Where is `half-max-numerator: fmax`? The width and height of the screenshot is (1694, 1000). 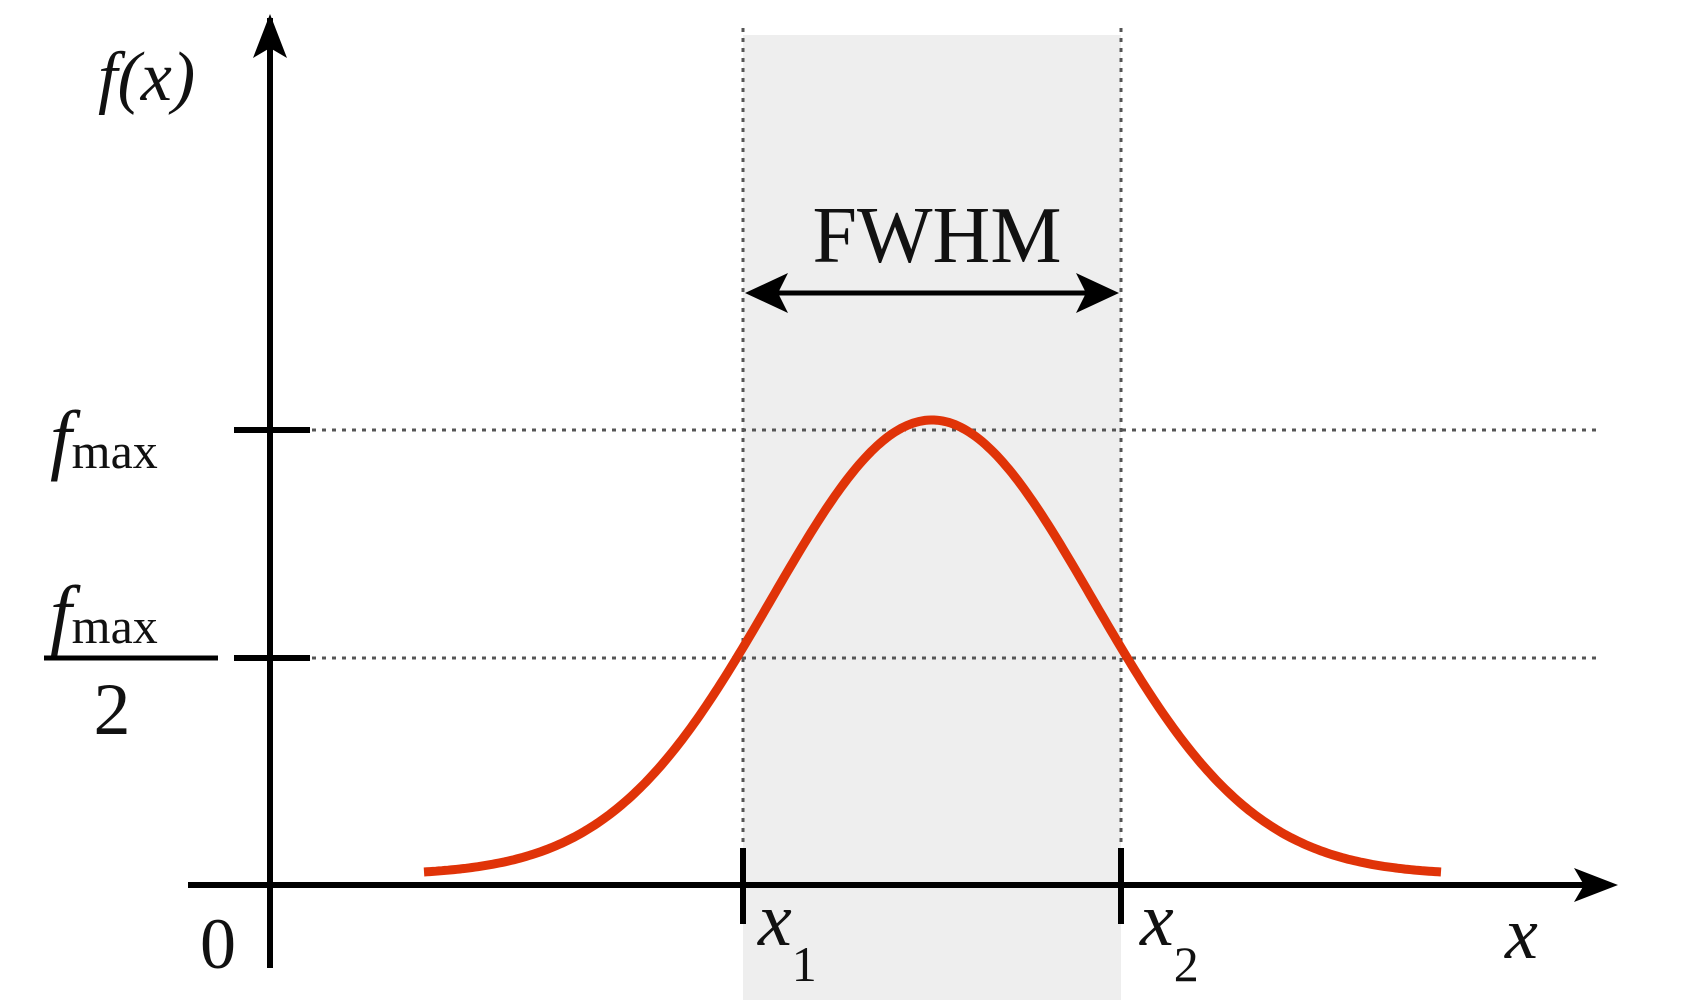
half-max-numerator: fmax is located at coordinates (104, 613).